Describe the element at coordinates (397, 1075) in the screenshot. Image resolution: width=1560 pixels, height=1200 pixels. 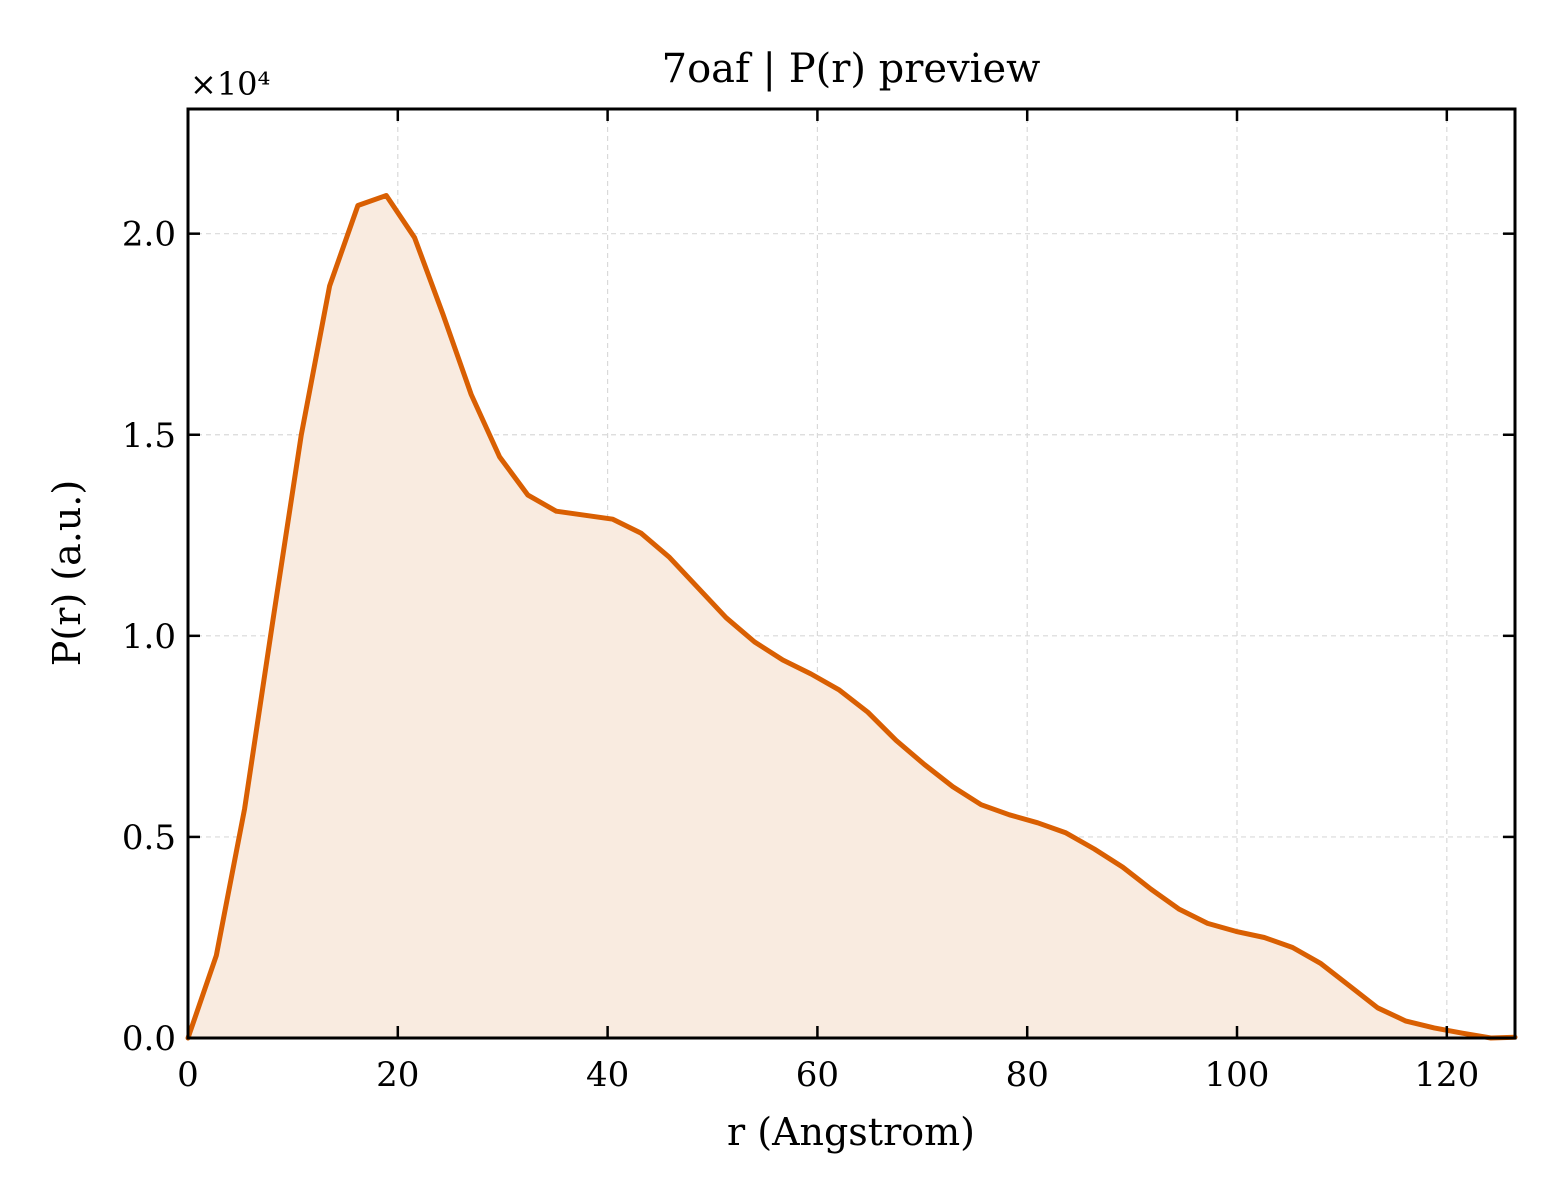
I see `x-tick-label: 20` at that location.